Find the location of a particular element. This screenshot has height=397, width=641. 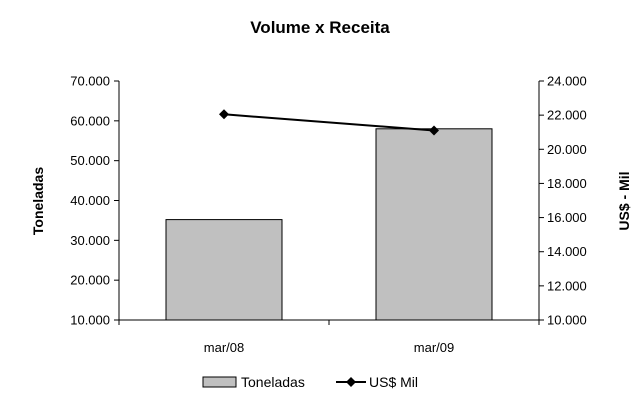

y2-tick-label: 20.000 is located at coordinates (567, 149).